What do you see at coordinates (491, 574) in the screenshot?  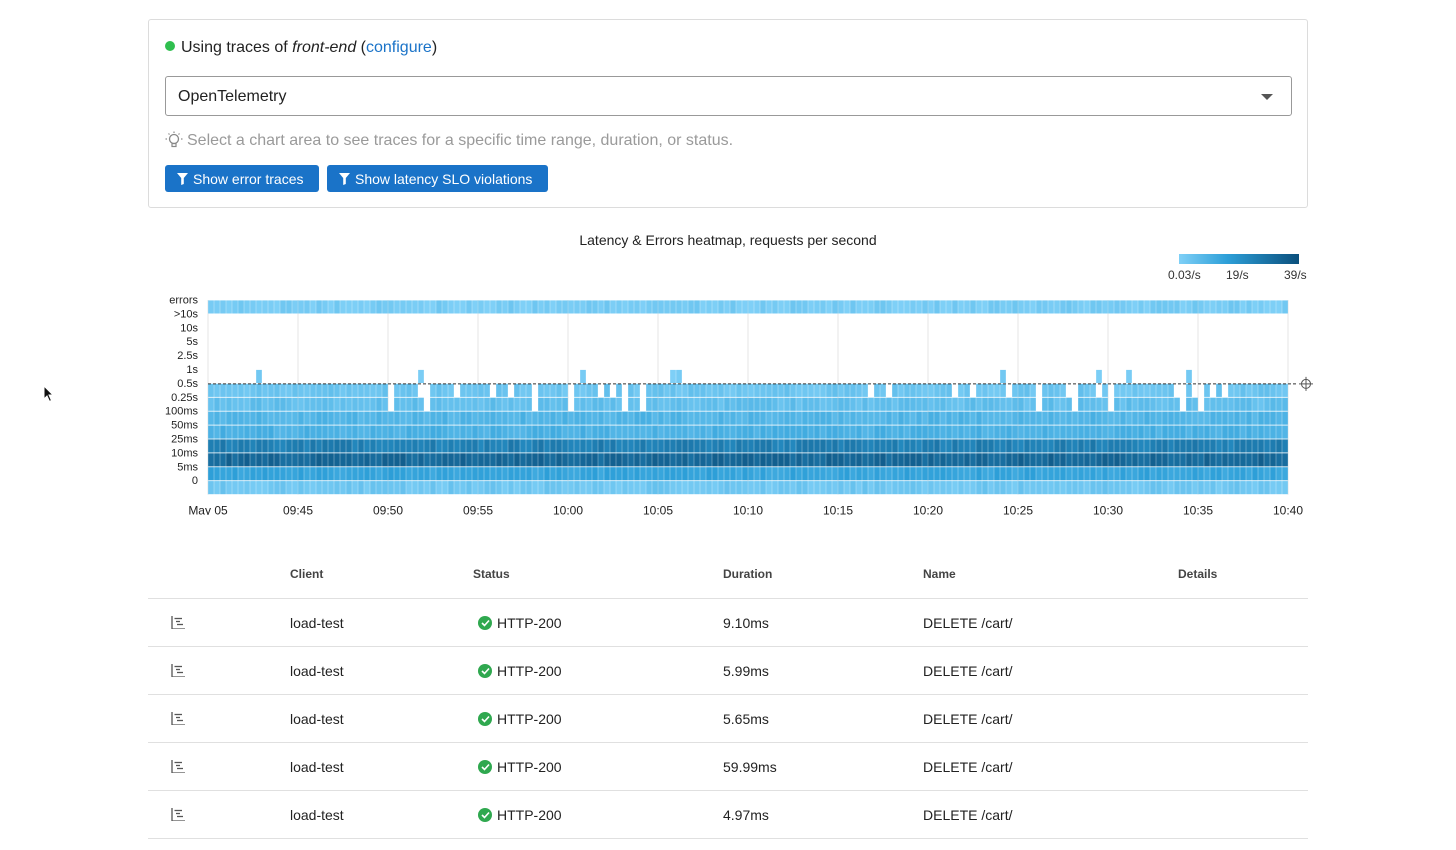 I see `column-status: Status` at bounding box center [491, 574].